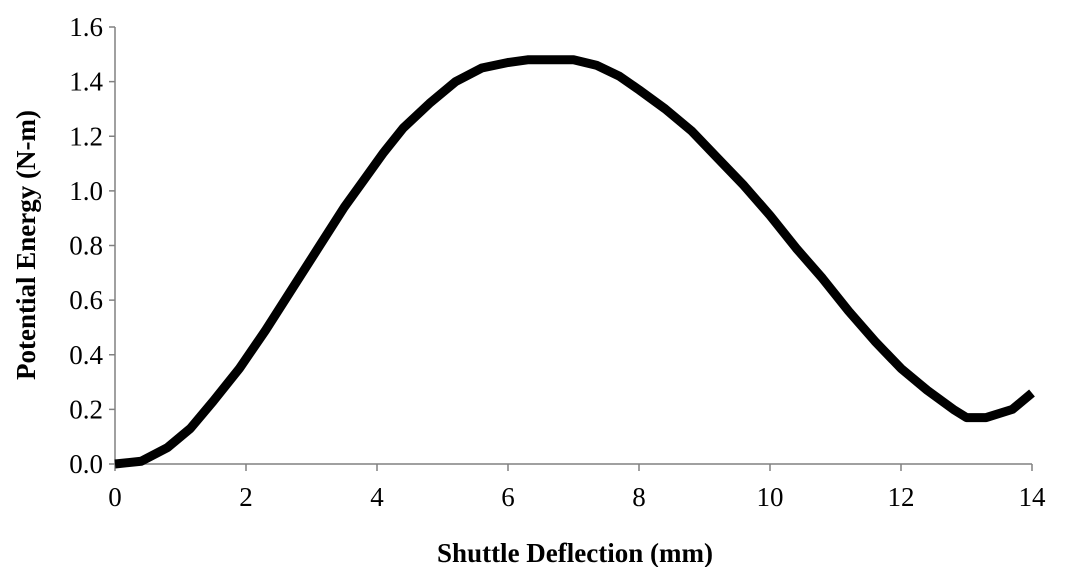 The image size is (1065, 572). What do you see at coordinates (377, 497) in the screenshot?
I see `x-tick-label: 4` at bounding box center [377, 497].